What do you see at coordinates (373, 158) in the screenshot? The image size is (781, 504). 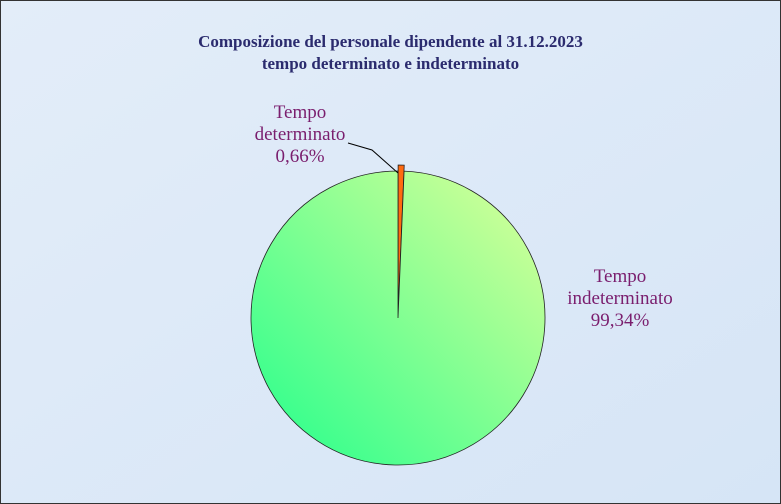 I see `leader-line` at bounding box center [373, 158].